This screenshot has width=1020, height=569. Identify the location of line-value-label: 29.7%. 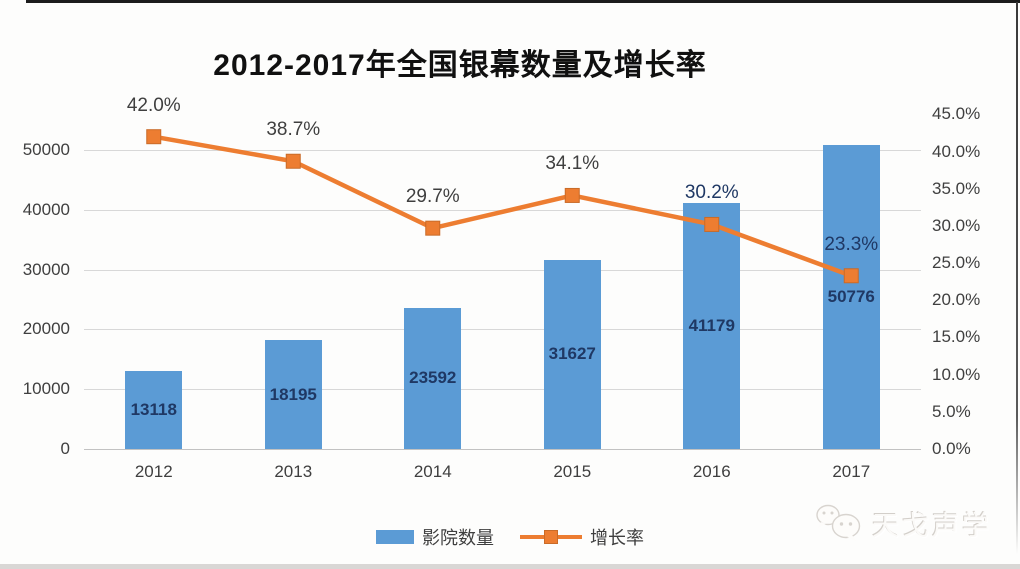
(432, 197).